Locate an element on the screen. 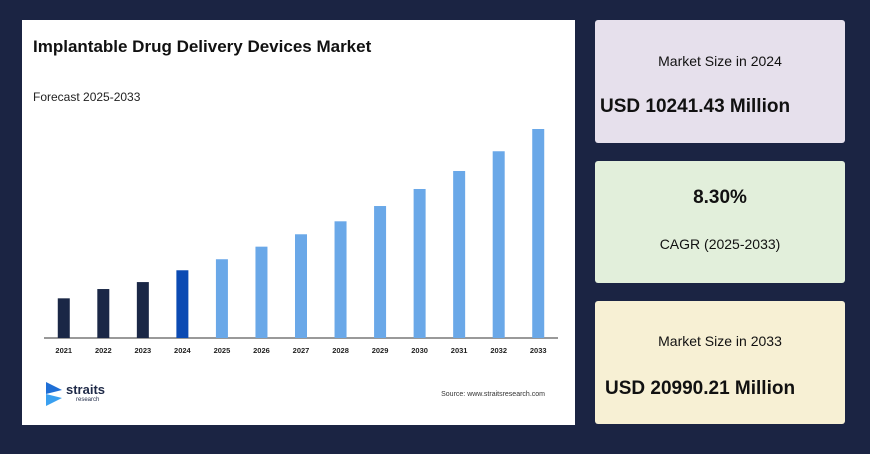 The image size is (870, 454). straits-logo: straits research is located at coordinates (79, 395).